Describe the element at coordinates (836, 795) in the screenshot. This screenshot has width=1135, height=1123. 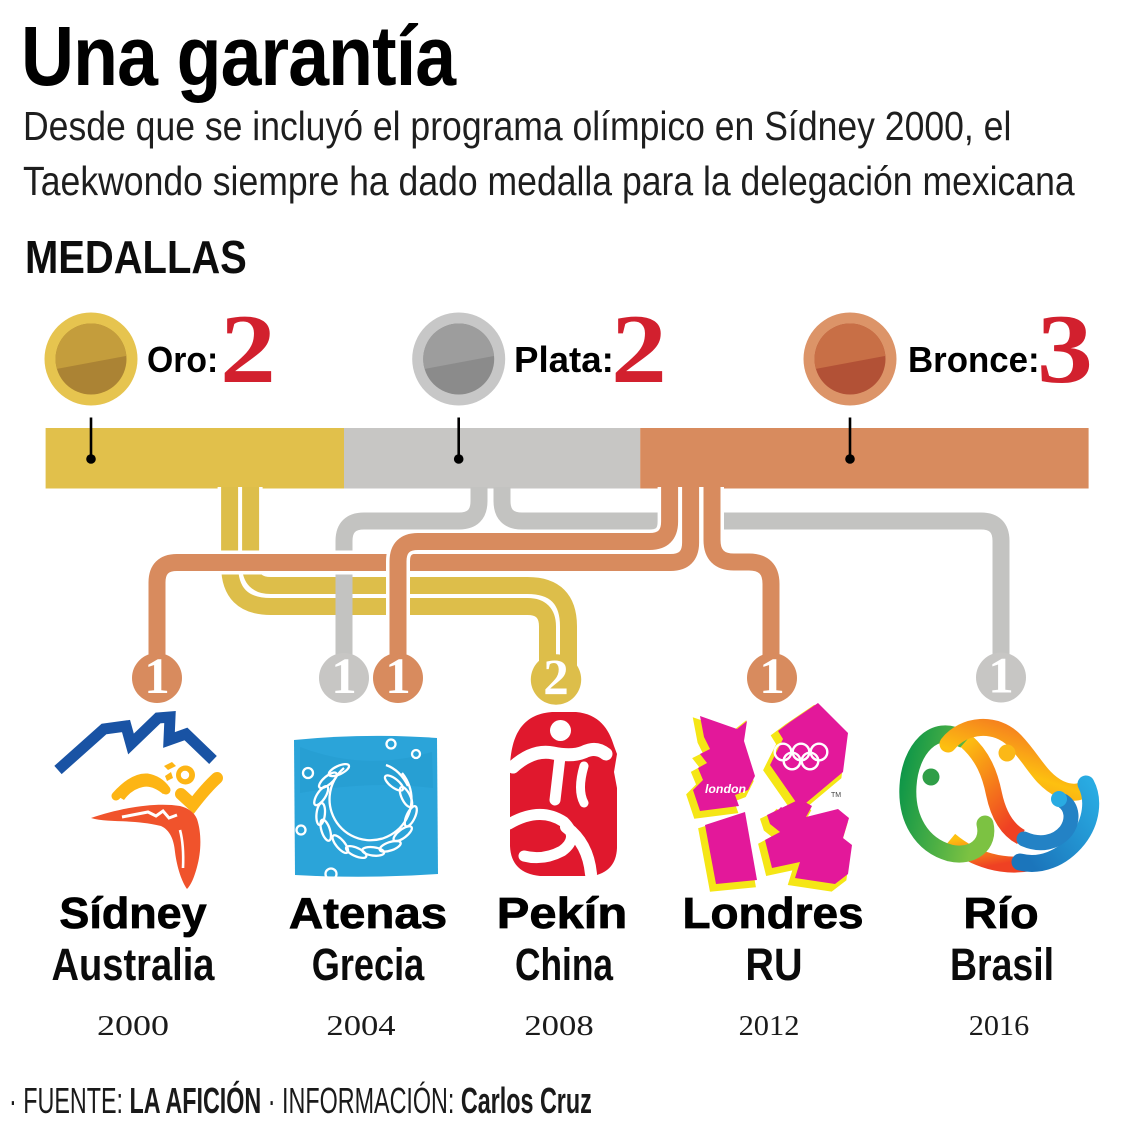
I see `svg-text: TM` at that location.